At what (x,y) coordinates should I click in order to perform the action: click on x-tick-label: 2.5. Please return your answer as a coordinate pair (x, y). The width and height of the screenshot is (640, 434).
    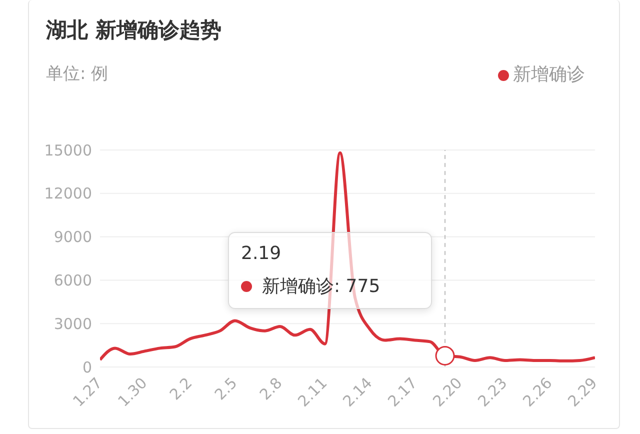
    Looking at the image, I should click on (226, 389).